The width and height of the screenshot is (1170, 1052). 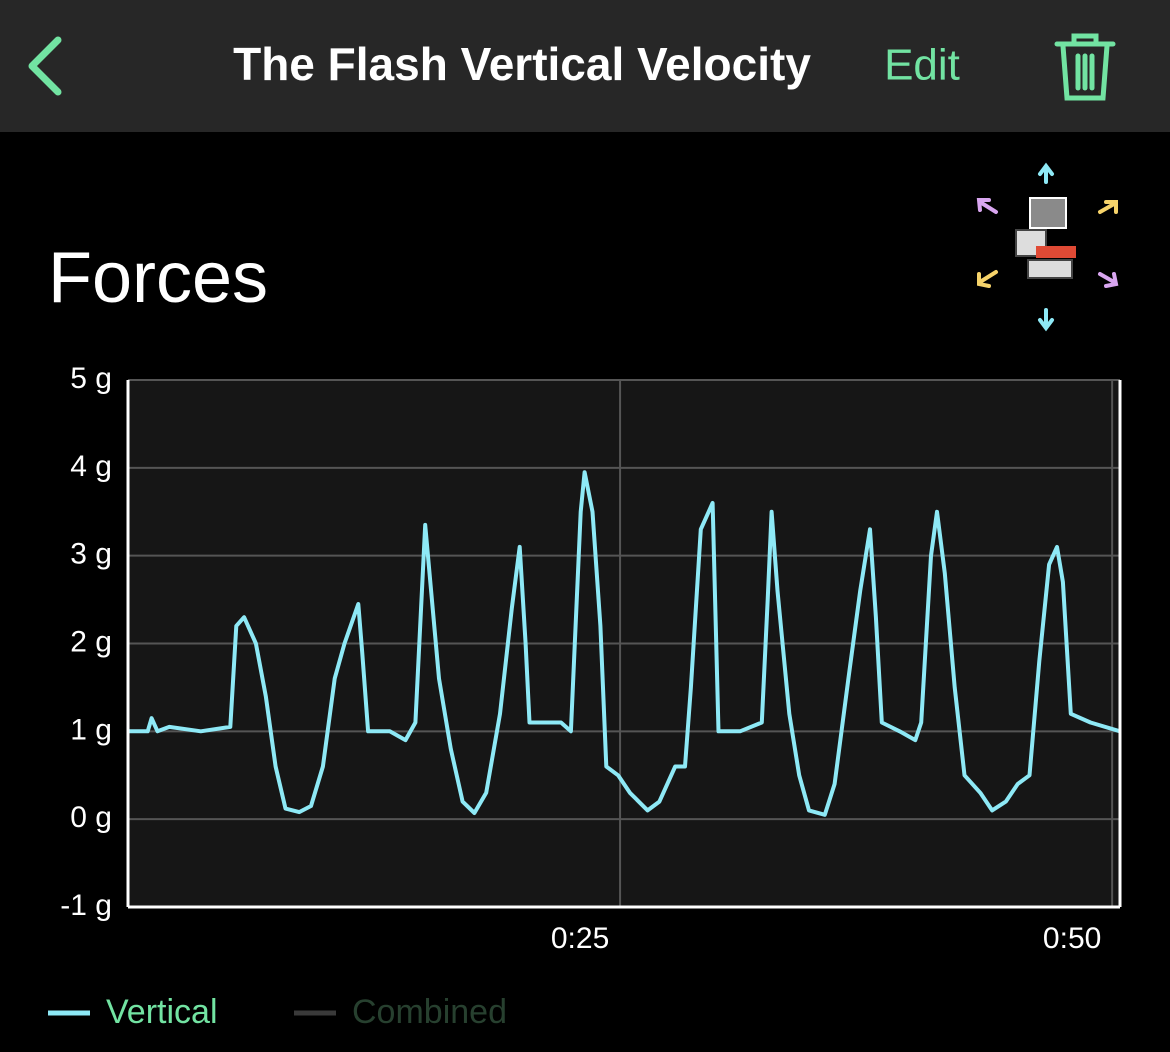 What do you see at coordinates (429, 1012) in the screenshot?
I see `legend-label: Combined` at bounding box center [429, 1012].